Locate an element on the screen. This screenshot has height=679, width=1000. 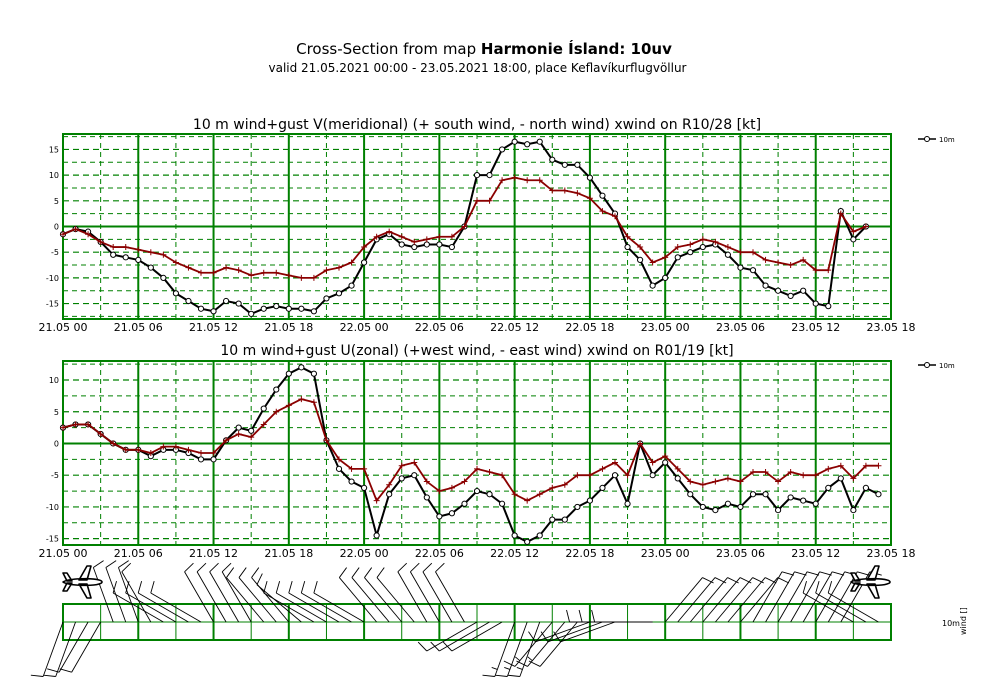
x-tick-label: 21.05 06 is located at coordinates (138, 327).